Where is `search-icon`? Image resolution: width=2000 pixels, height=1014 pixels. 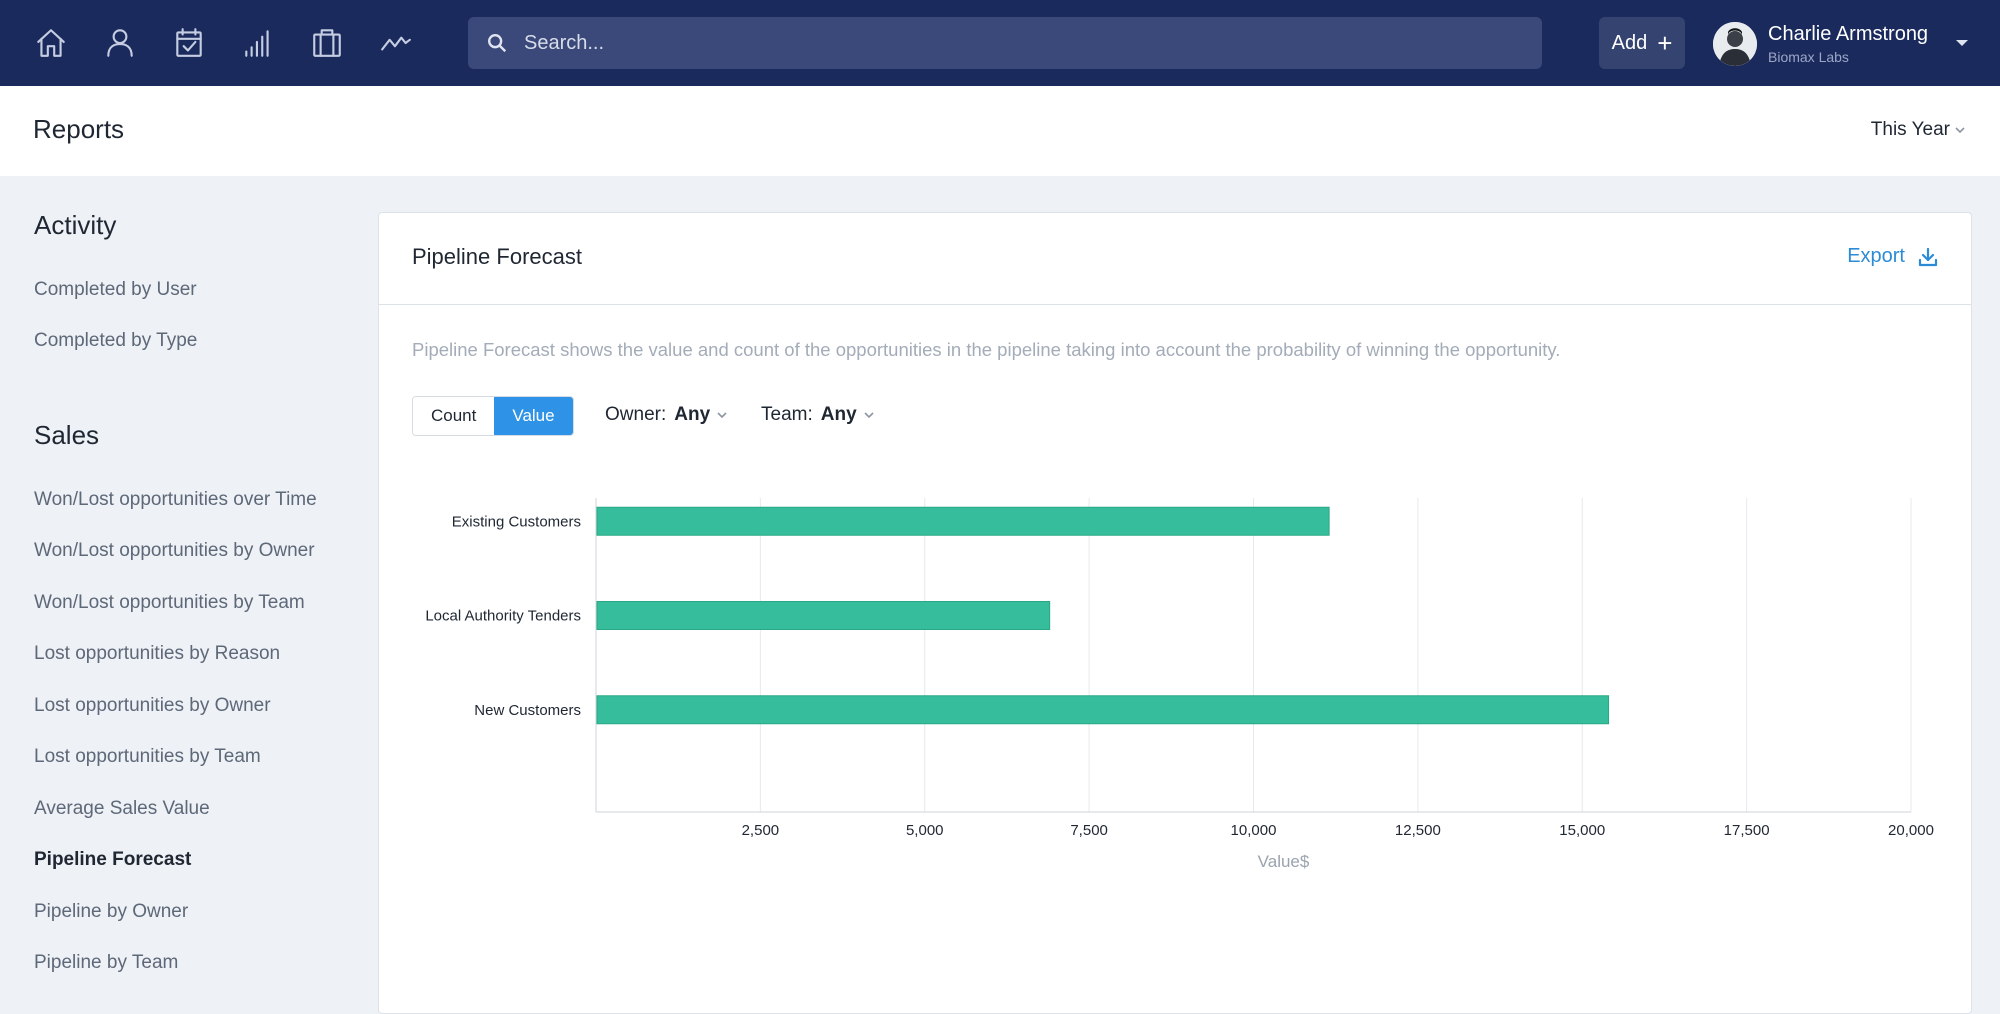
search-icon is located at coordinates (497, 43).